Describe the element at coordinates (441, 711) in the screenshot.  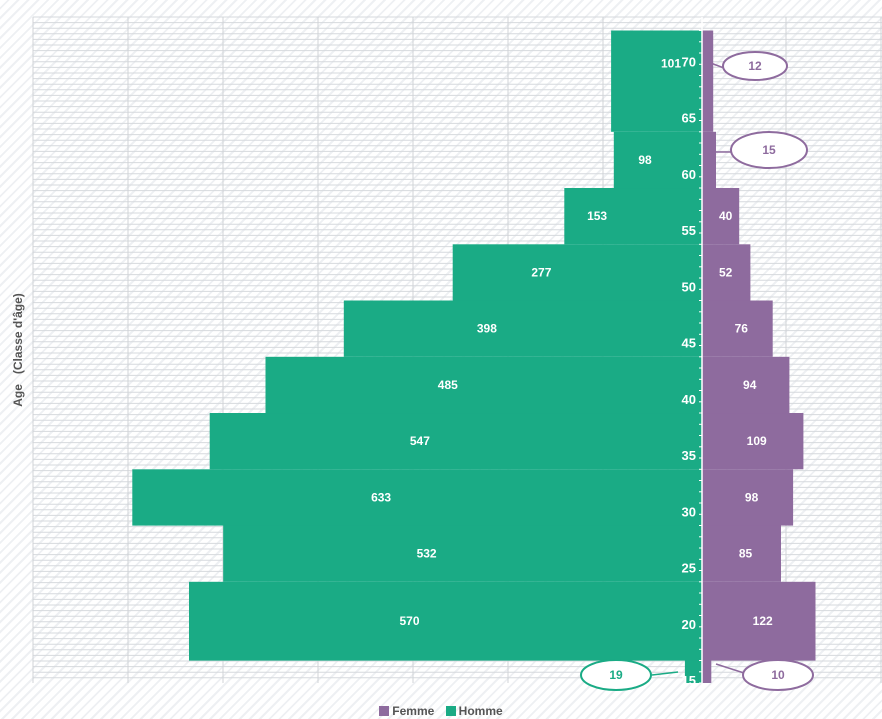
I see `legend: Femme Homme` at that location.